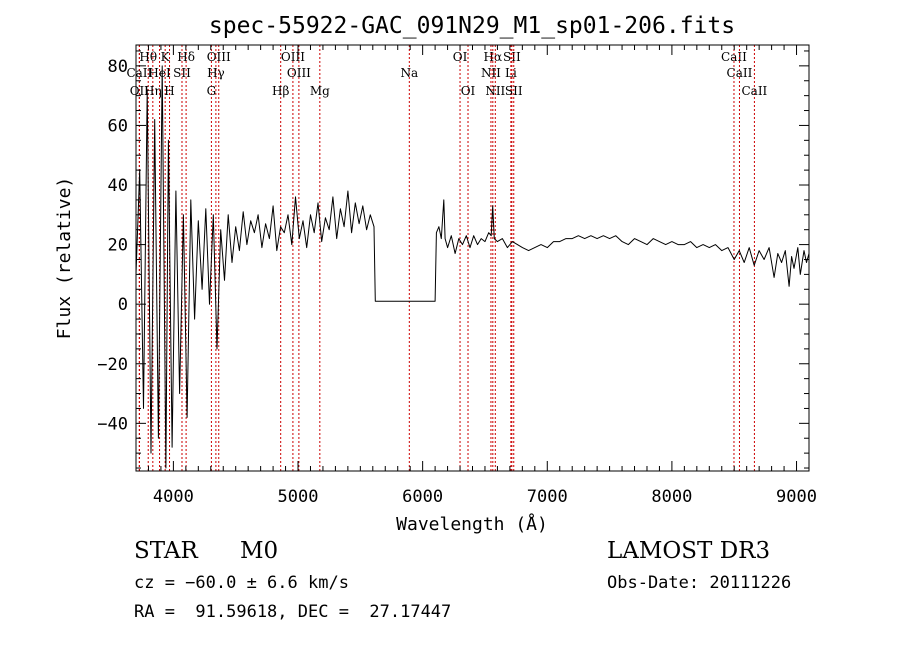  Describe the element at coordinates (212, 91) in the screenshot. I see `line-marker-label: G` at that location.